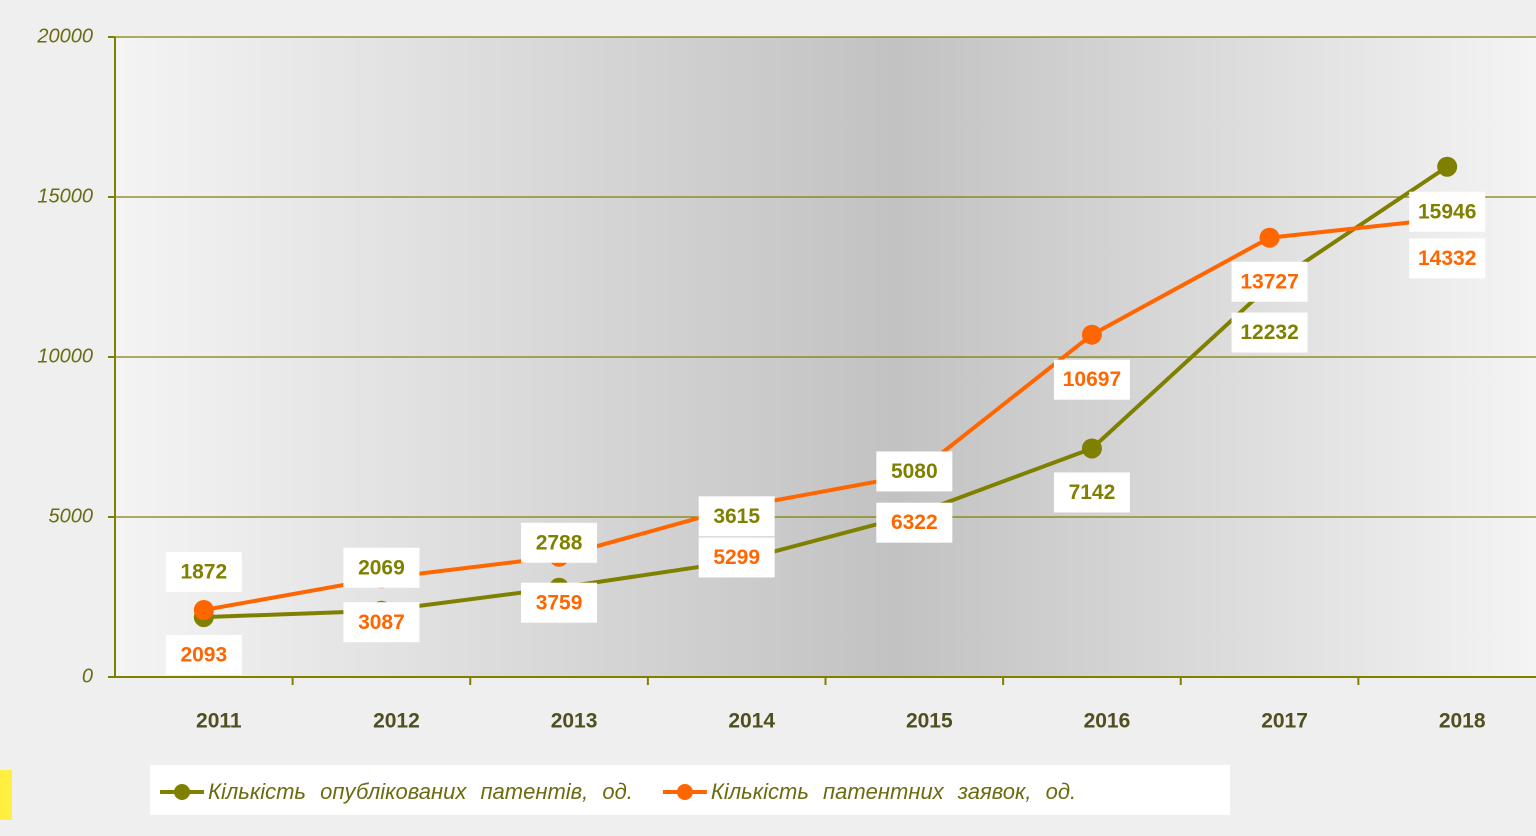 The width and height of the screenshot is (1536, 836). I want to click on legend-label: Кількість патентних заявок, од., so click(893, 791).